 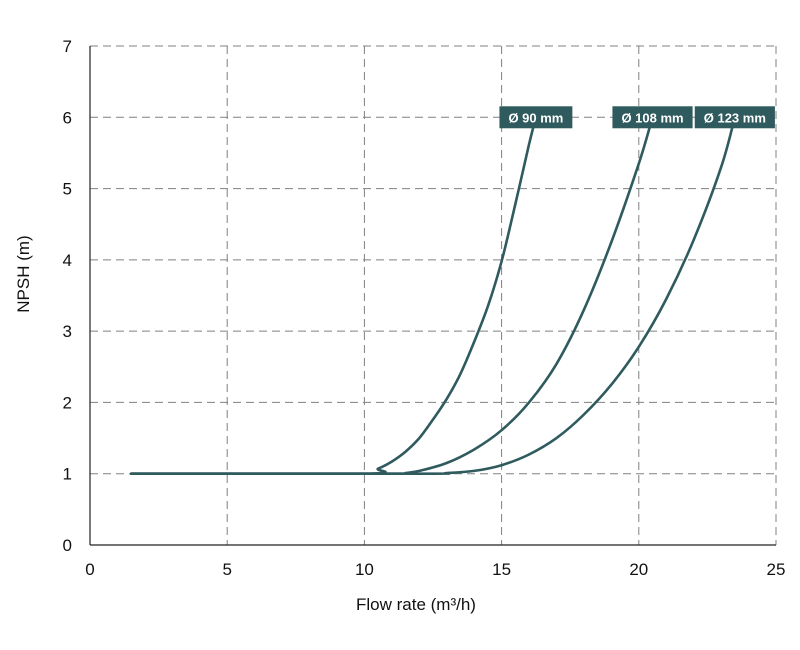 What do you see at coordinates (67, 331) in the screenshot?
I see `y-tick-label: 3` at bounding box center [67, 331].